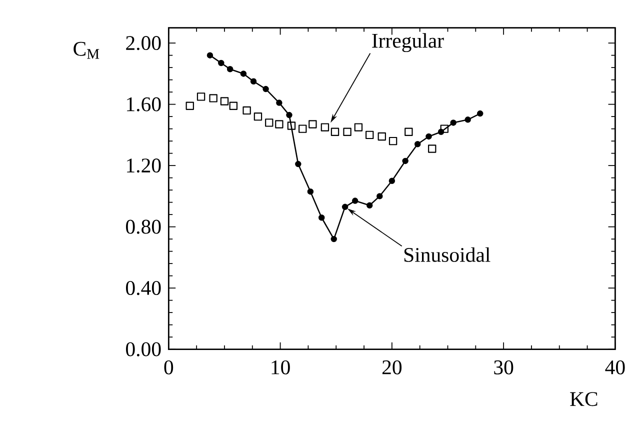  What do you see at coordinates (144, 165) in the screenshot?
I see `y-tick-label: 1.20` at bounding box center [144, 165].